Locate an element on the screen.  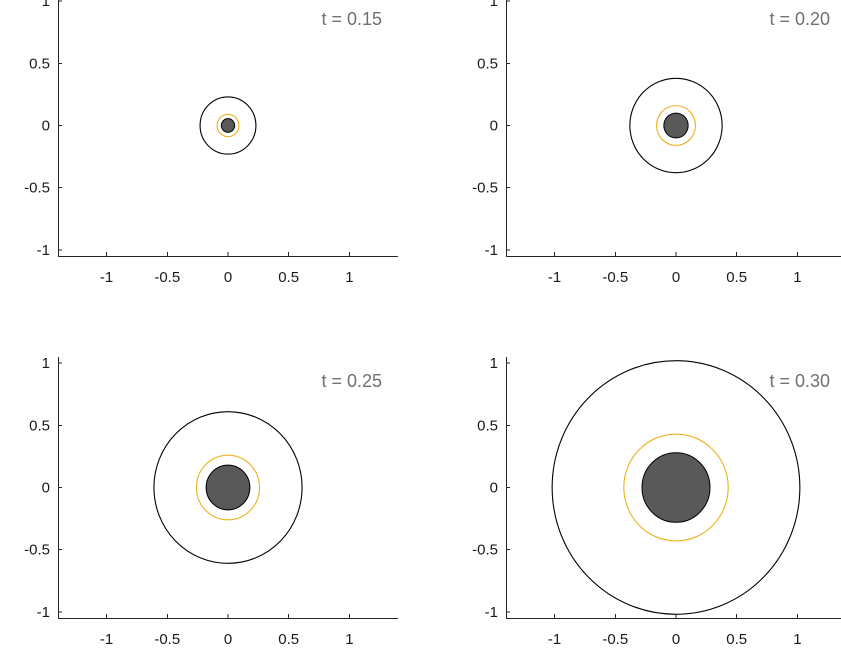
time-annotation: t = 0.15 is located at coordinates (351, 19).